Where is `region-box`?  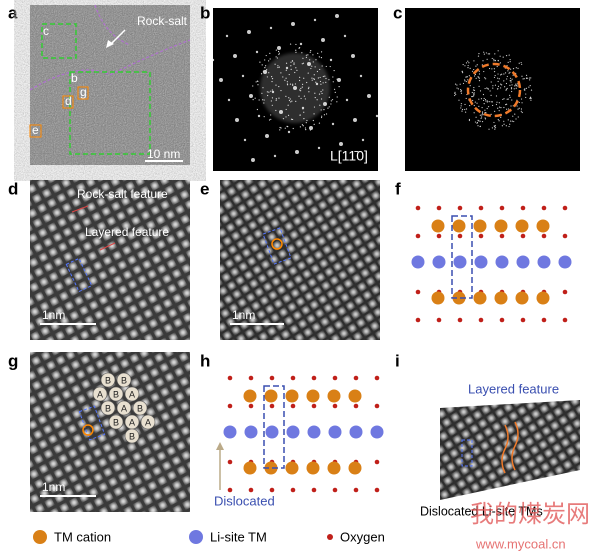
region-box is located at coordinates (83, 93).